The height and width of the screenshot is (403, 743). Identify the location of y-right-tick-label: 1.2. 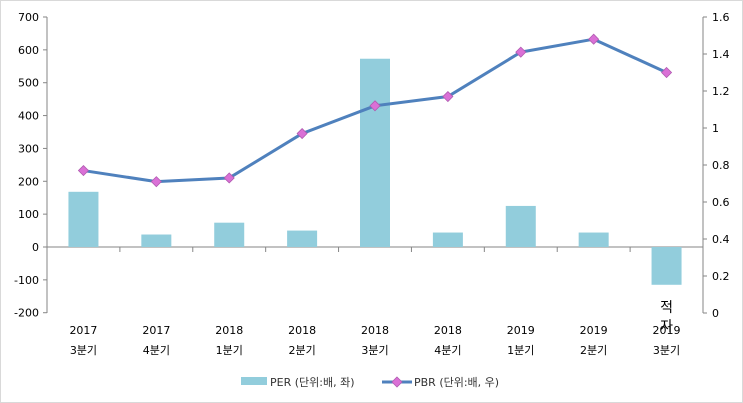
(721, 91).